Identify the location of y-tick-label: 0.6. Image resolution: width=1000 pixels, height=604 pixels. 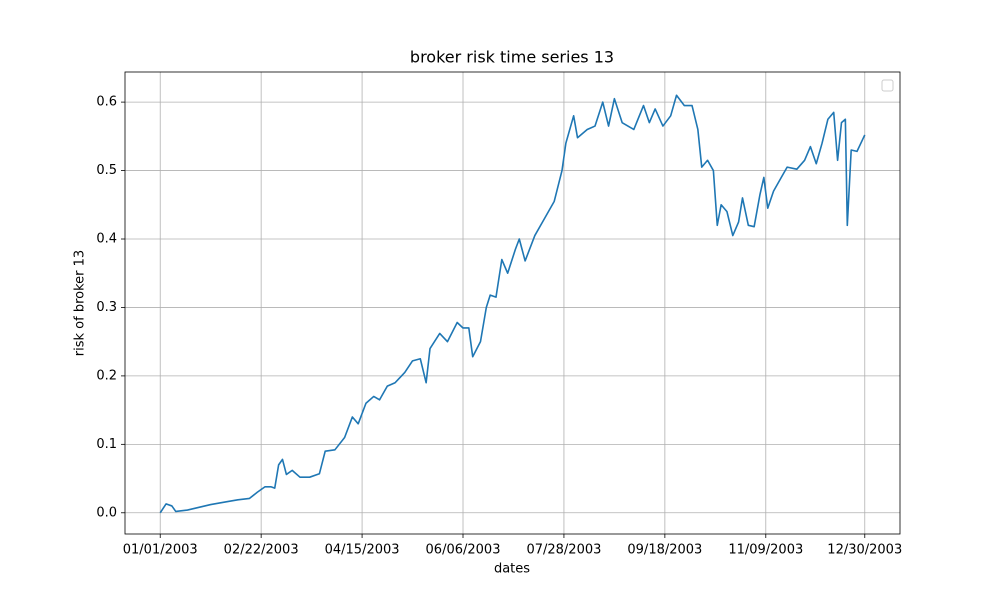
(106, 102).